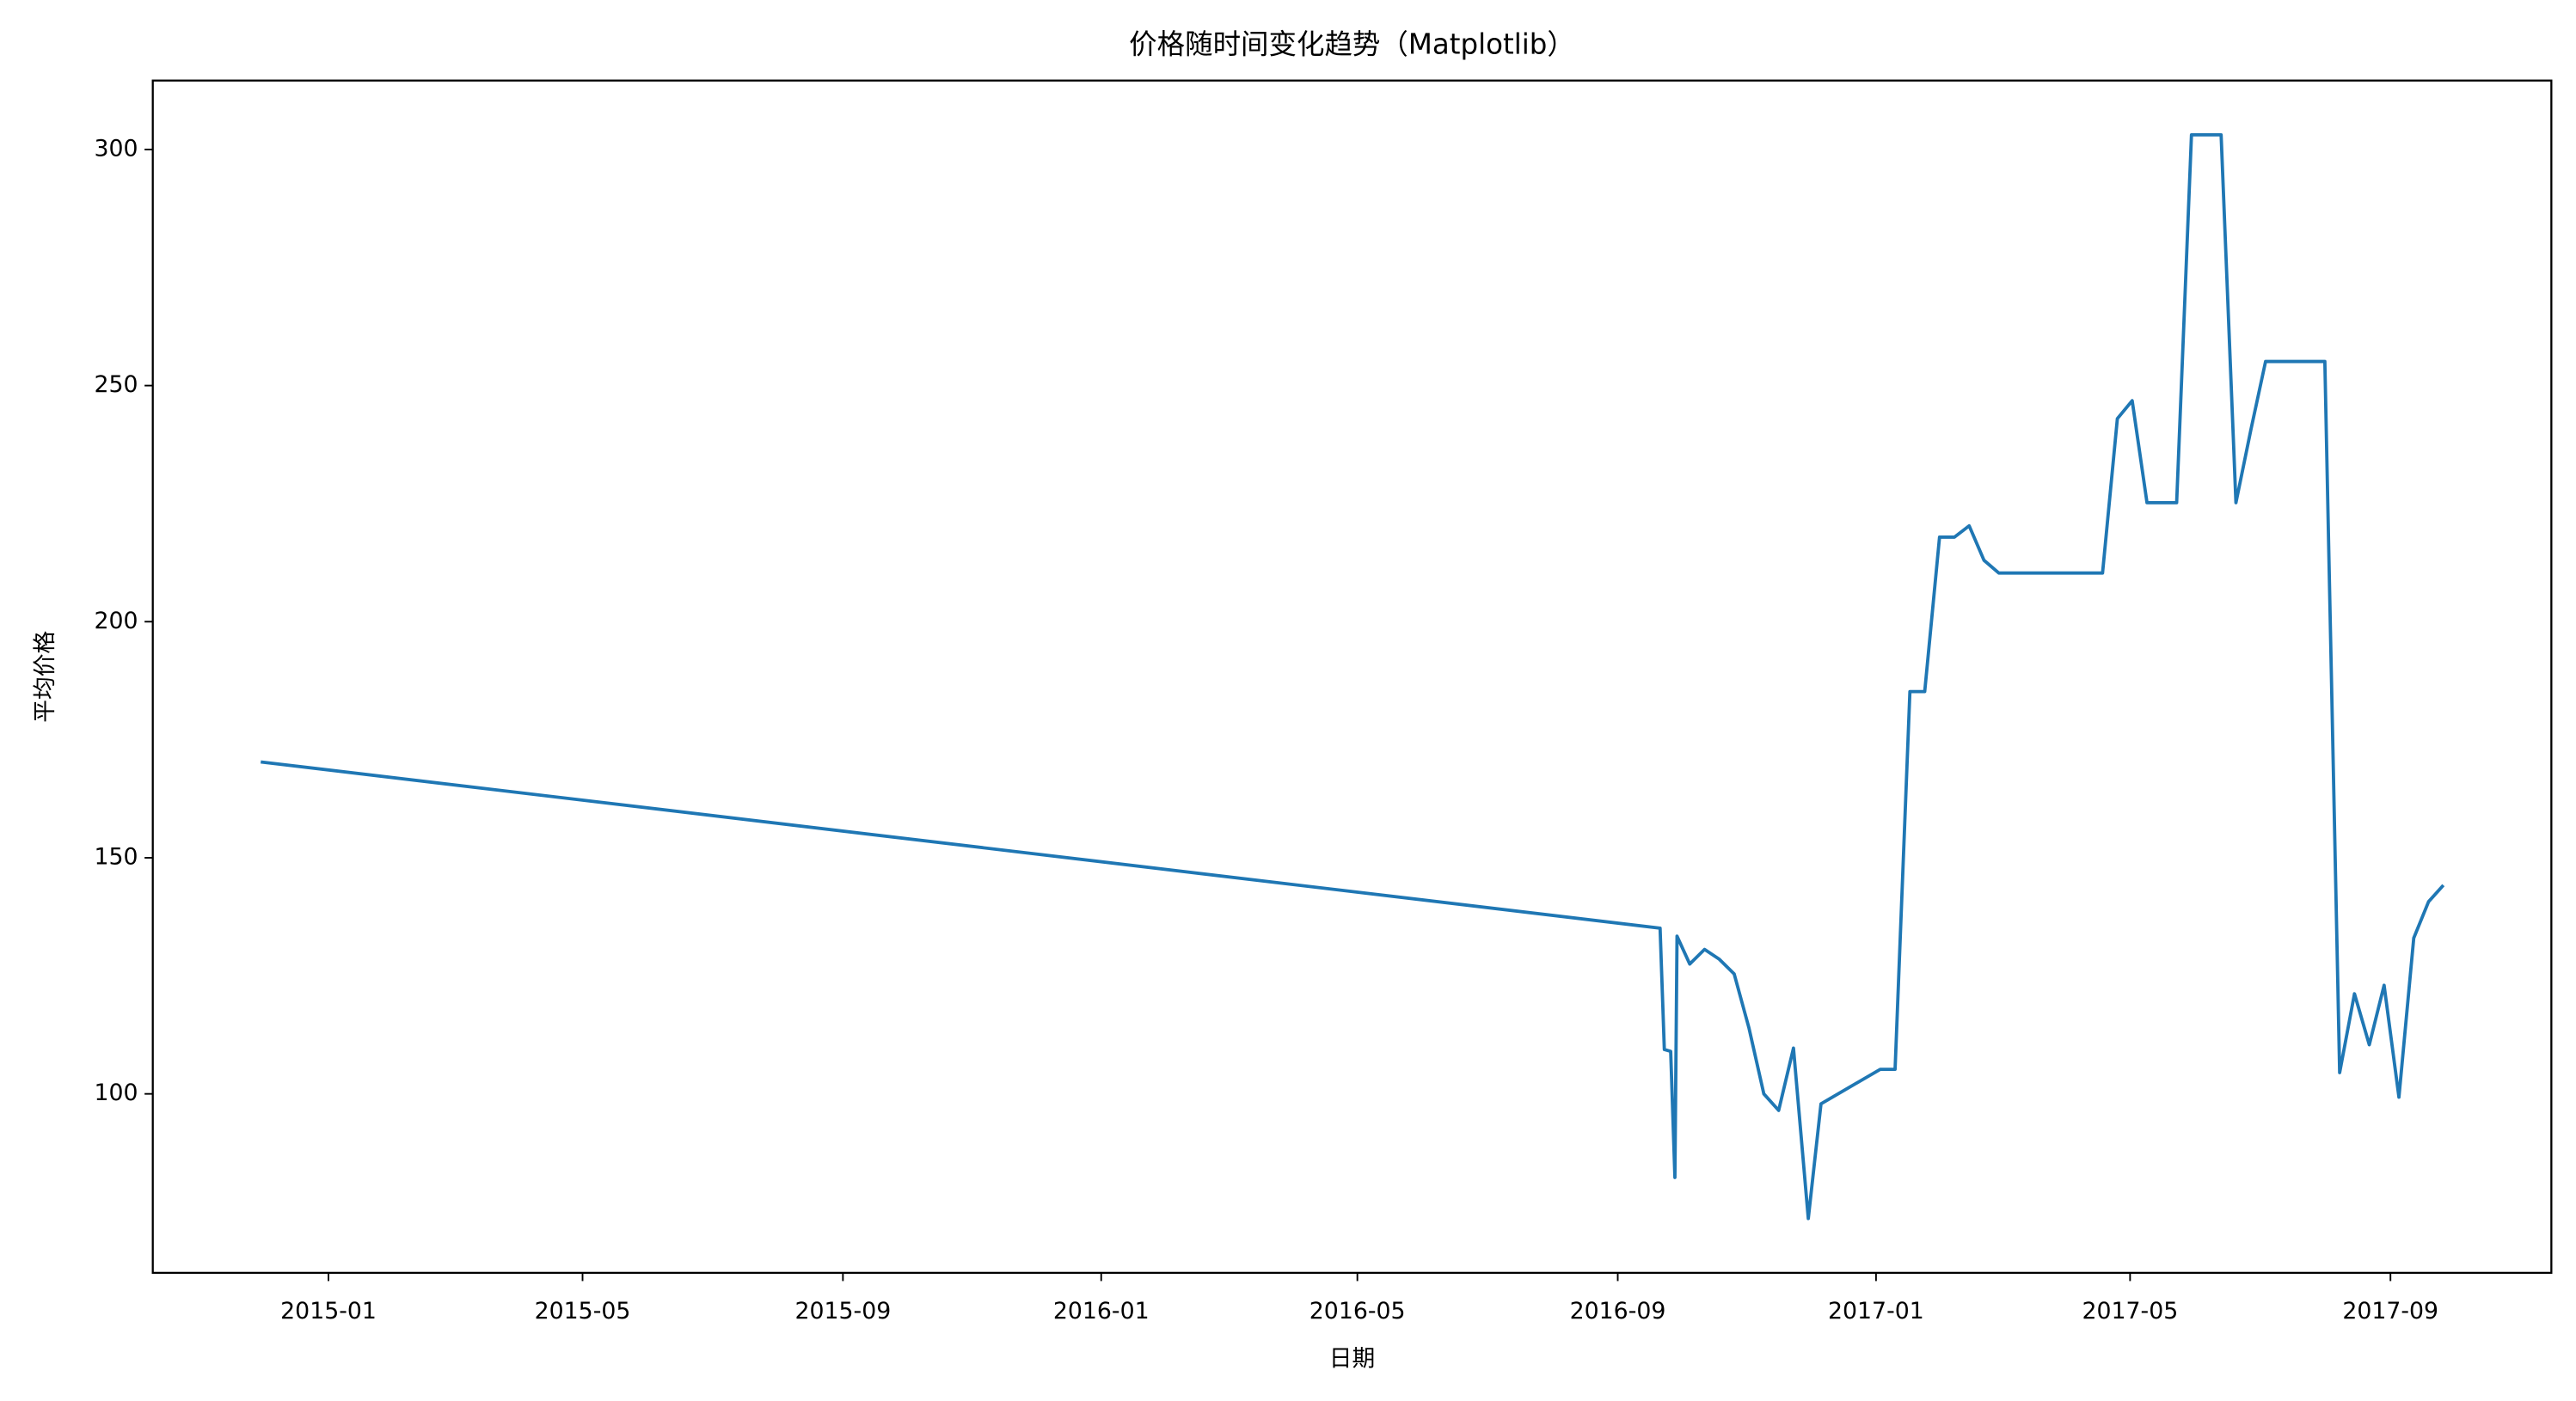 The height and width of the screenshot is (1401, 2576). Describe the element at coordinates (1357, 1311) in the screenshot. I see `x-tick-label: 2016-05` at that location.